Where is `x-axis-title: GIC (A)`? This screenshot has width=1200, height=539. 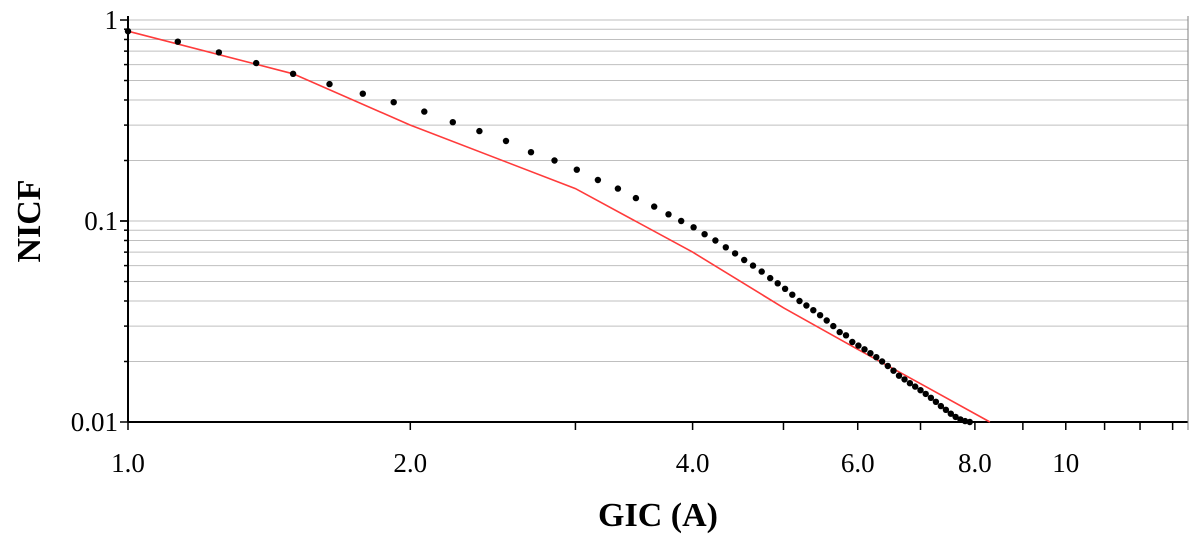 x-axis-title: GIC (A) is located at coordinates (658, 515).